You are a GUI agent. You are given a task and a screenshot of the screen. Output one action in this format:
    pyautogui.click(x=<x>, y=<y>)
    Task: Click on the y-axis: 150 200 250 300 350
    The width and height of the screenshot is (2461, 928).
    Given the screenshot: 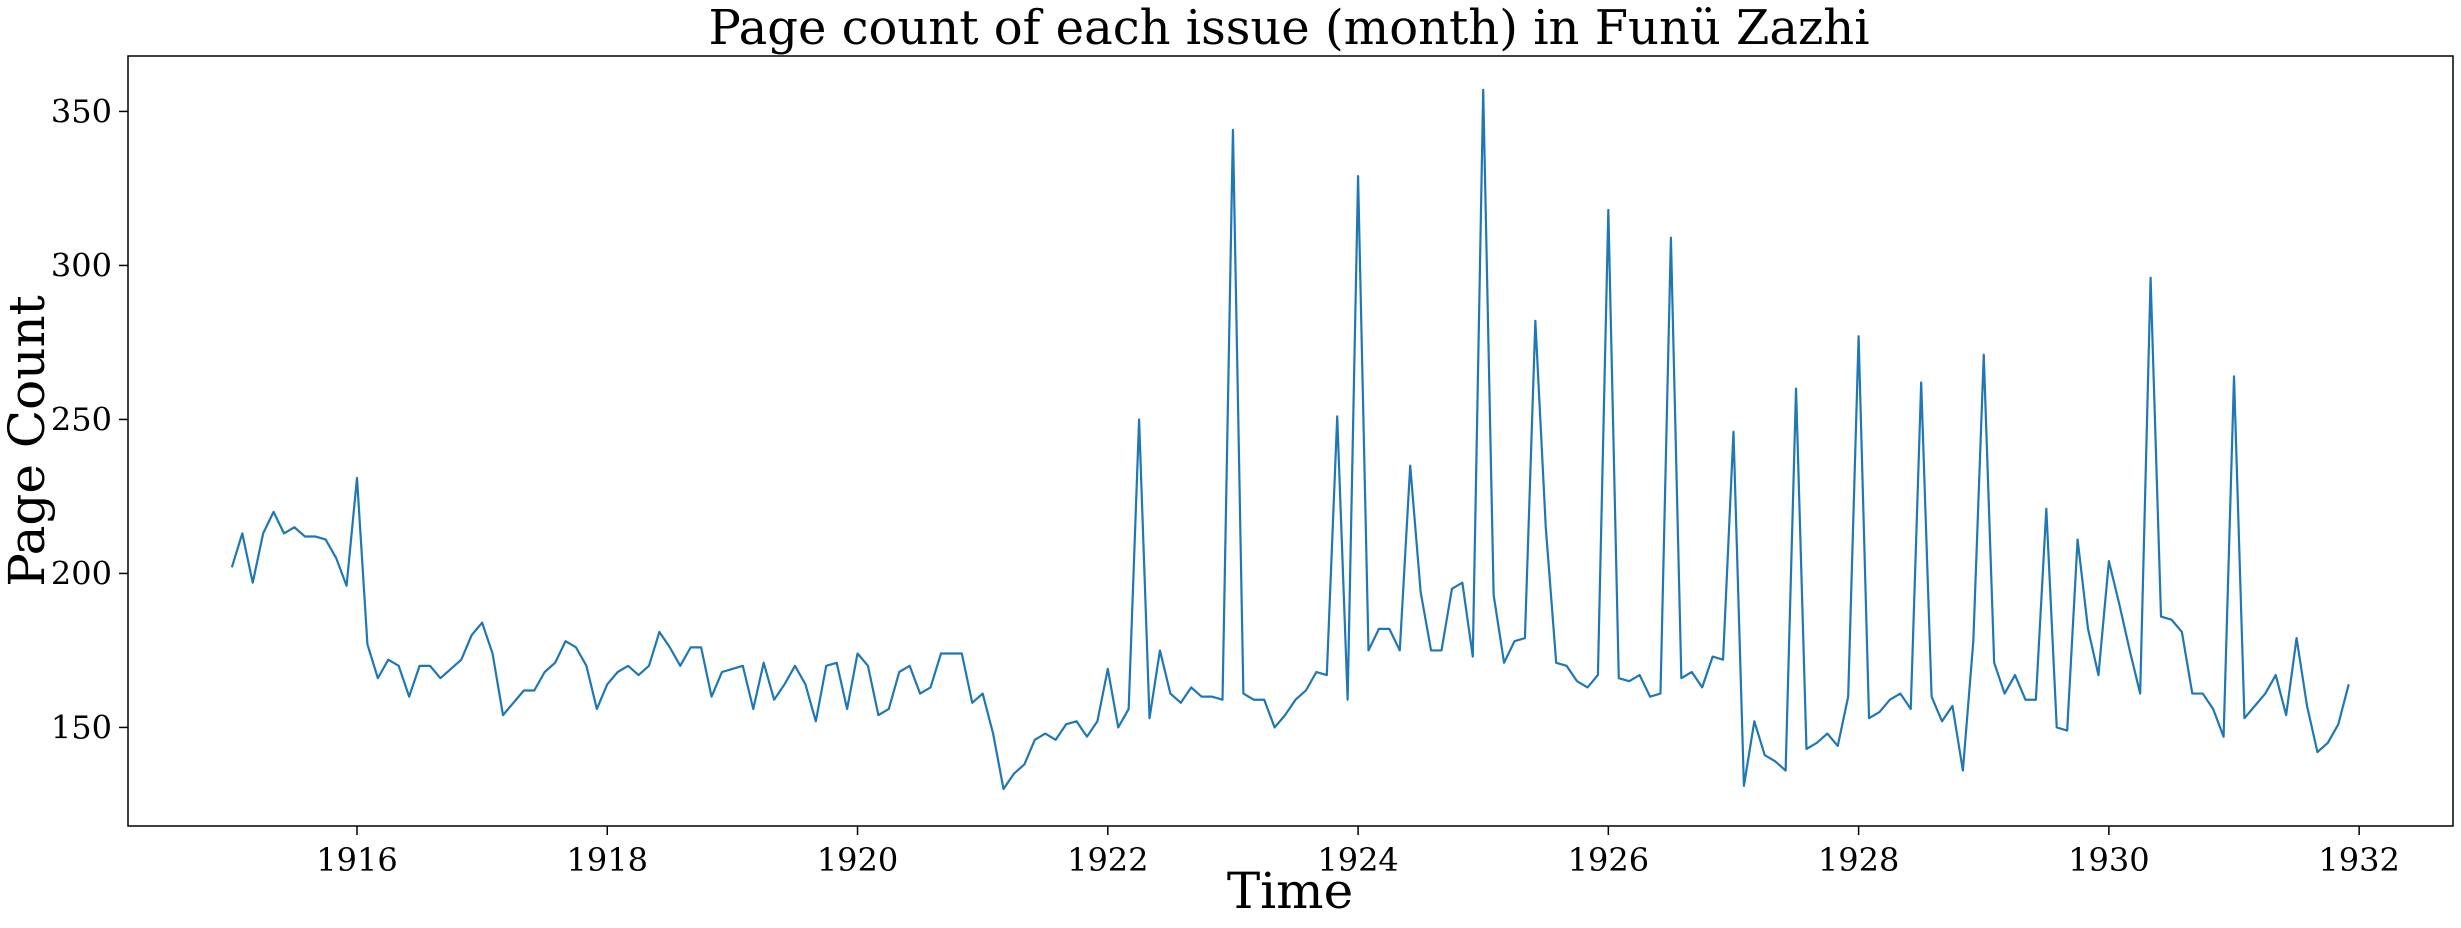 What is the action you would take?
    pyautogui.click(x=89, y=419)
    